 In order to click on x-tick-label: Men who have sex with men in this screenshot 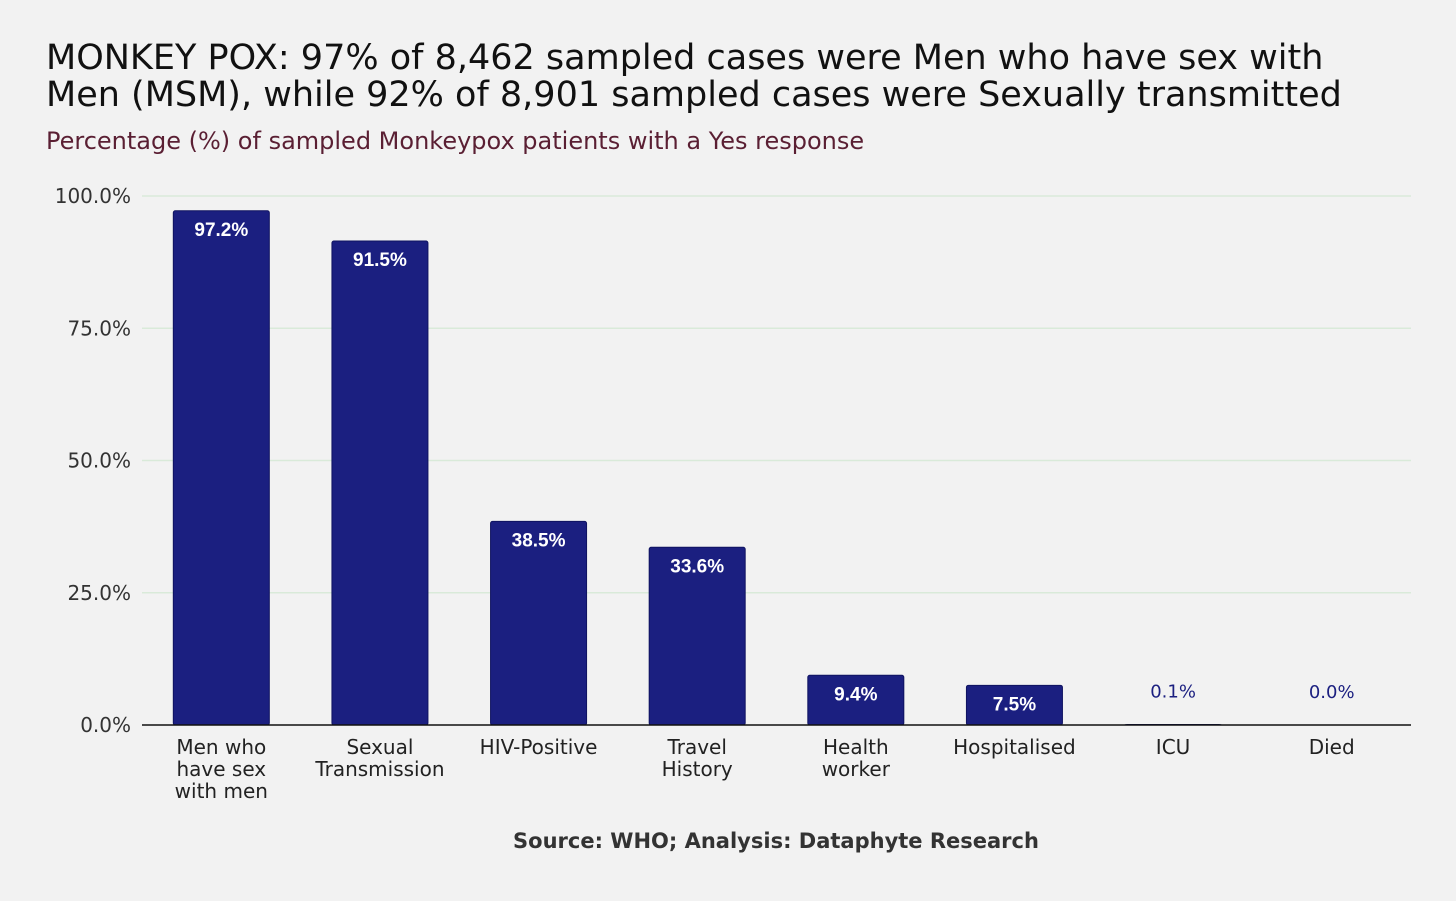, I will do `click(221, 769)`.